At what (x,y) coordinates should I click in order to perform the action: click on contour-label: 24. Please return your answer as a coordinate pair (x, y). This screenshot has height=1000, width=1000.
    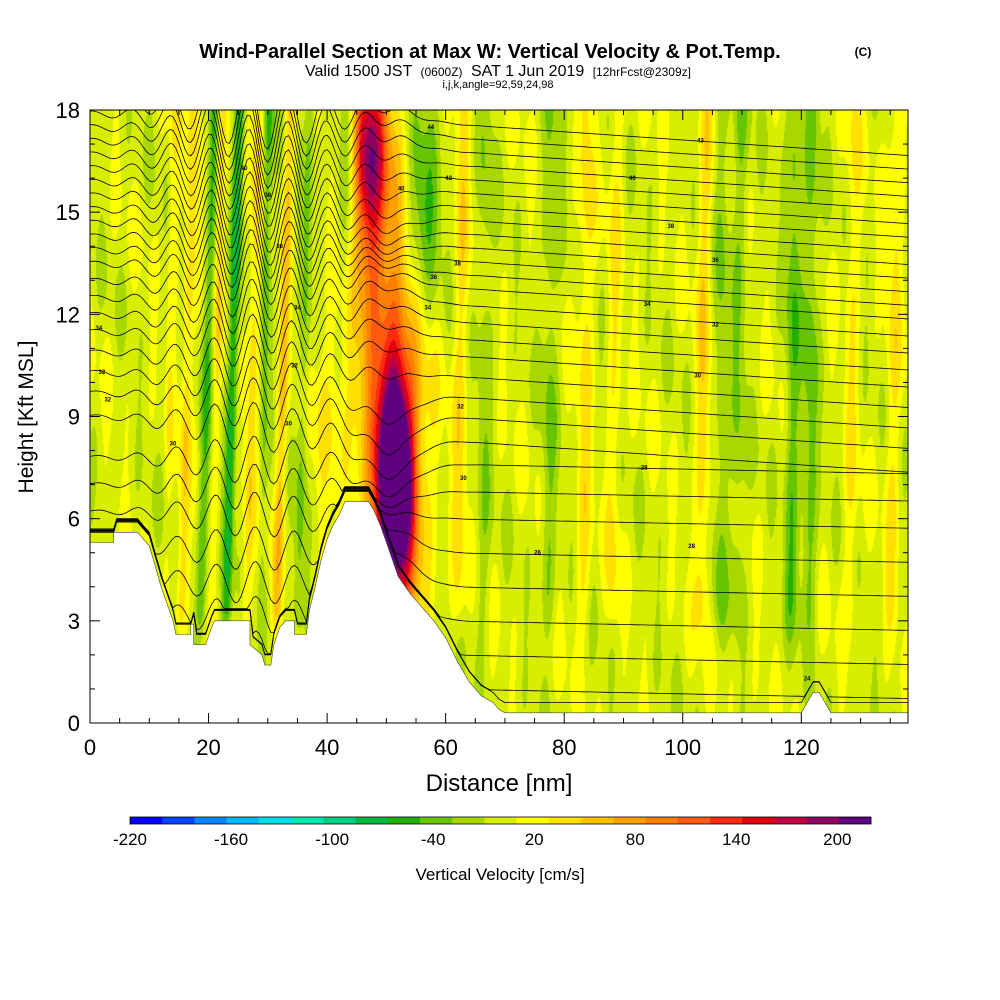
    Looking at the image, I should click on (807, 680).